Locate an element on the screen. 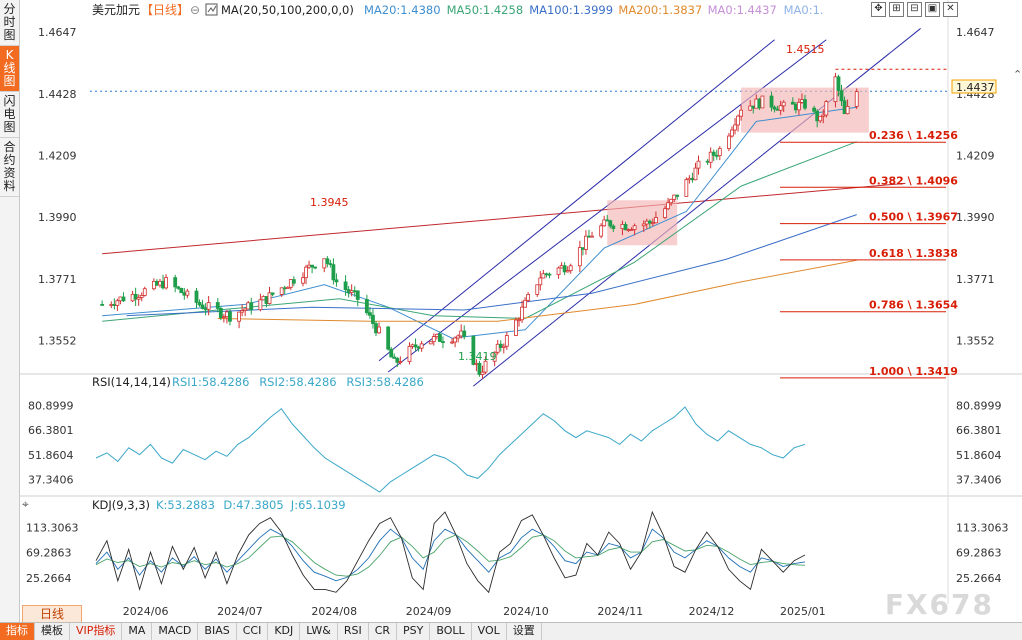 This screenshot has height=640, width=1022. zoom-in-icon: ⊞ is located at coordinates (896, 9).